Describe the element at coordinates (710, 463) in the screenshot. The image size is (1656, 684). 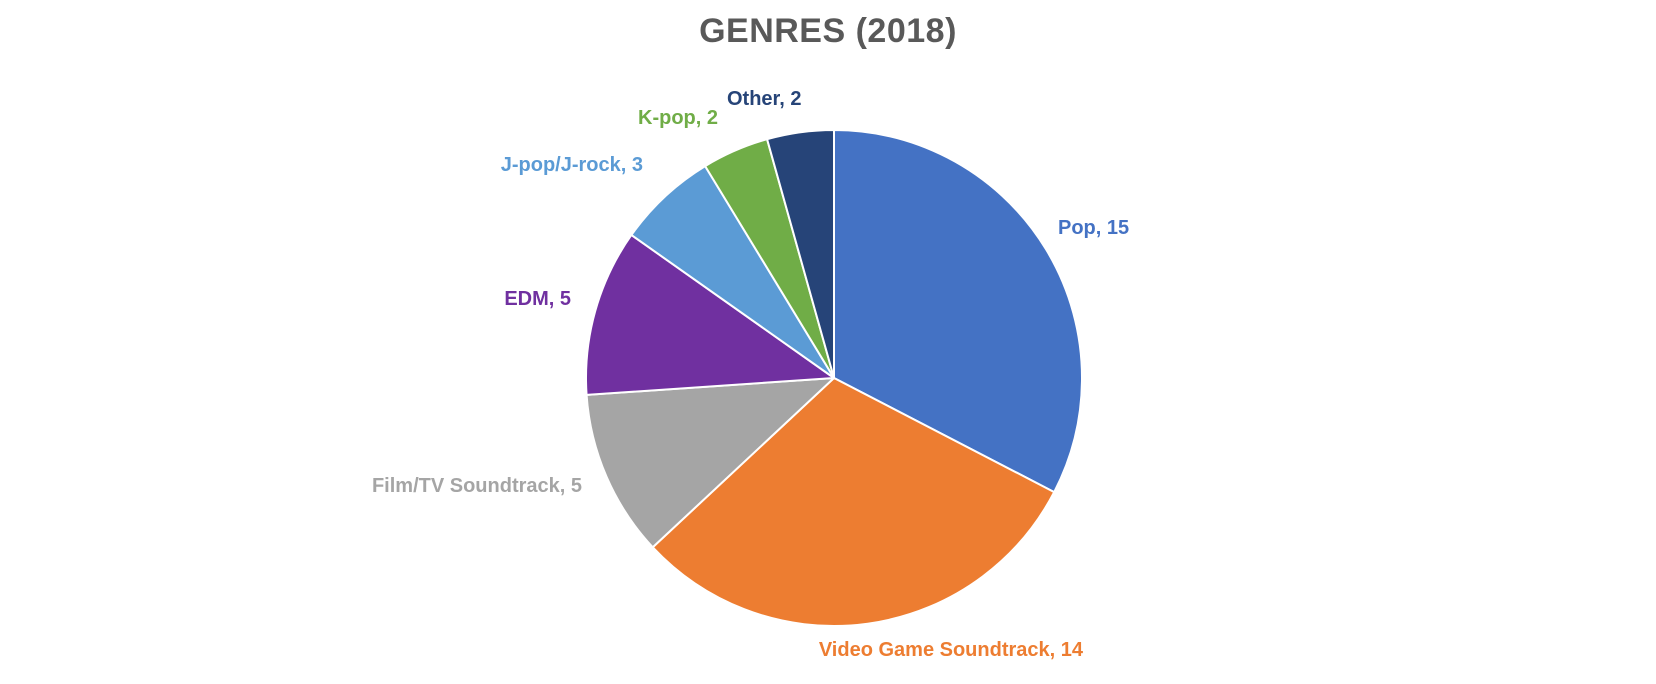
I see `slice-film-tv-soundtrack` at that location.